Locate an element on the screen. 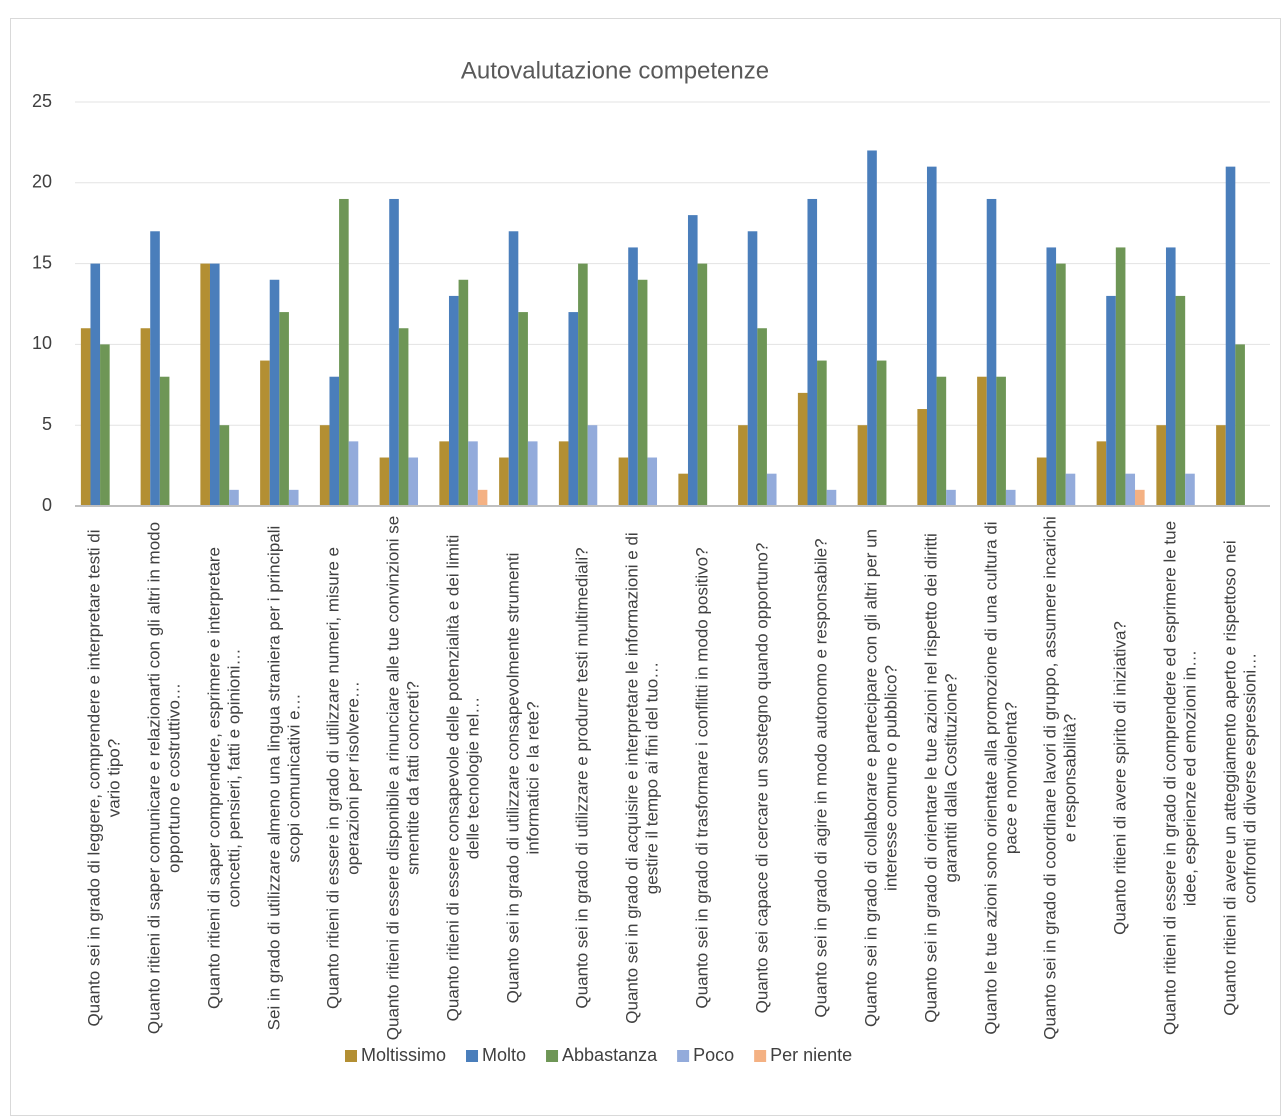  chart-title: Autovalutazione competenze is located at coordinates (615, 70).